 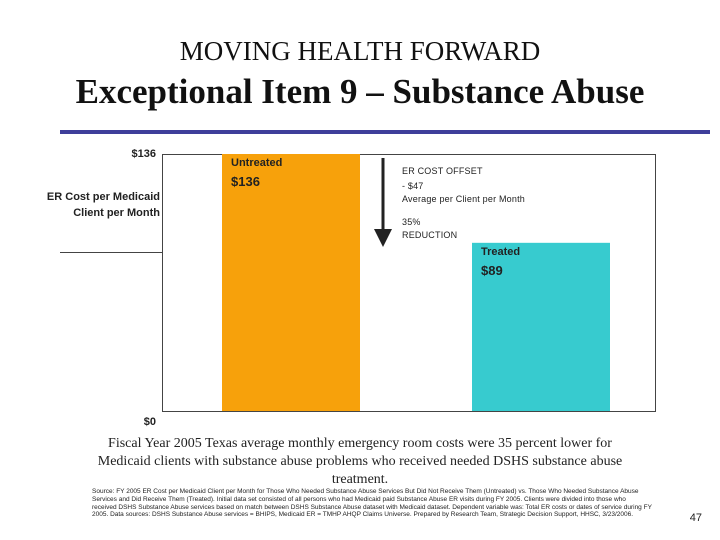 I want to click on y-axis-label: ER Cost per Medicaid Client per Month, so click(x=103, y=205).